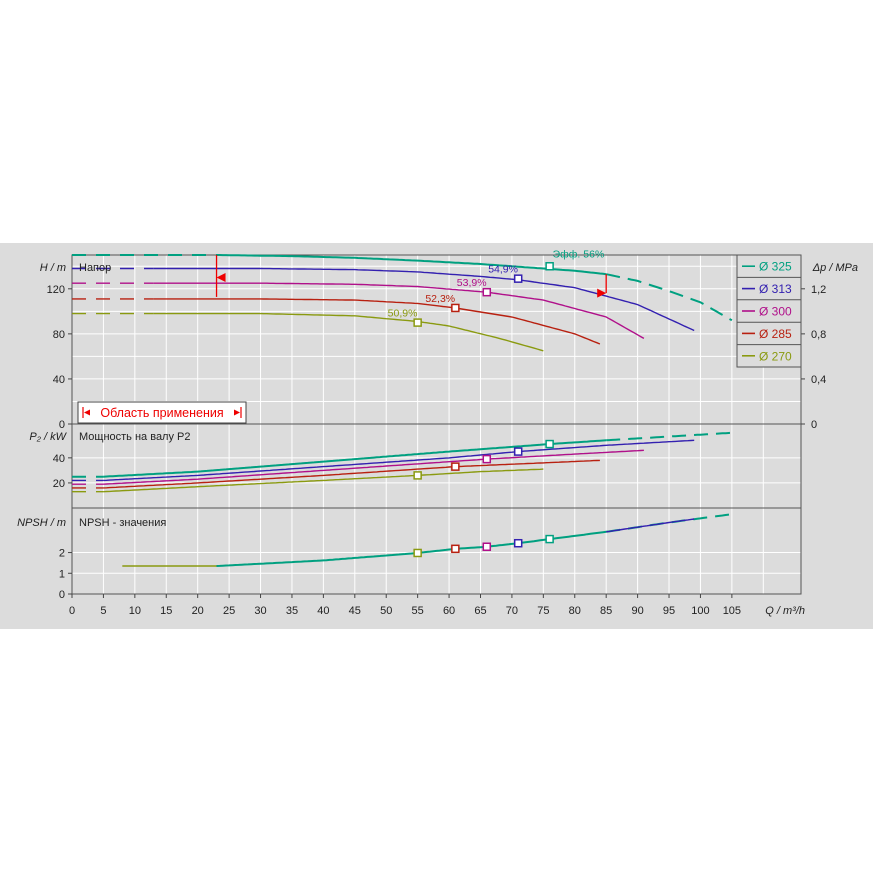 This screenshot has width=873, height=873. Describe the element at coordinates (835, 268) in the screenshot. I see `y-axis-label-right: Δp / MPa` at that location.